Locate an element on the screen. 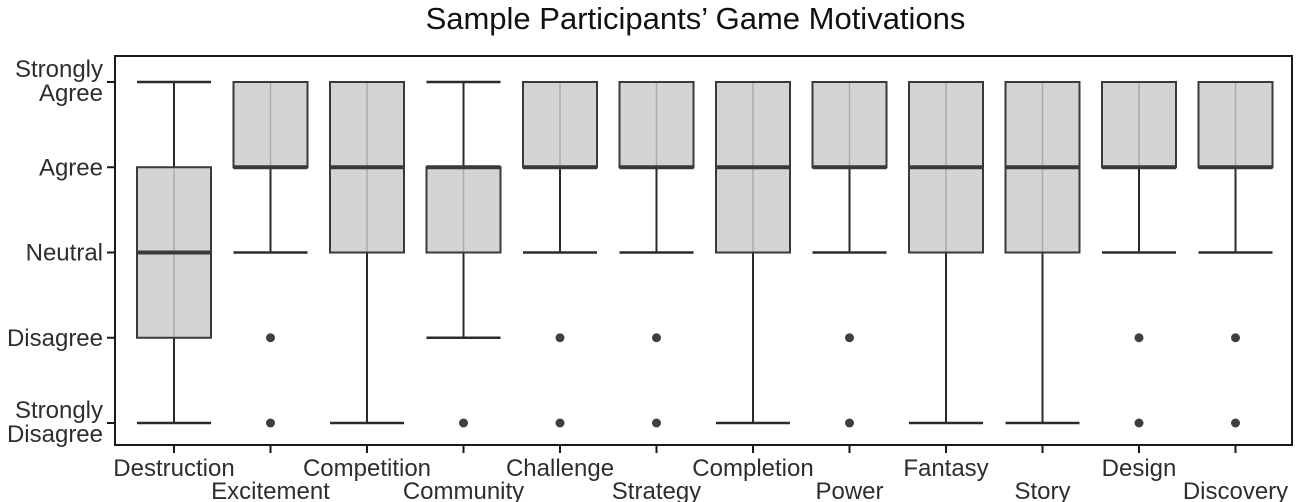  x-tick-label-completion: Completion is located at coordinates (752, 468).